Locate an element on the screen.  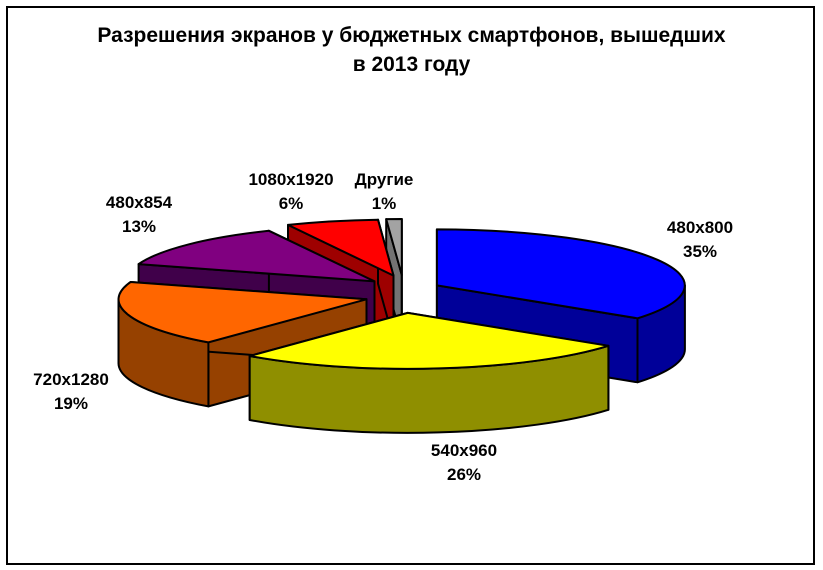
slice-label-category: 540x960 is located at coordinates (464, 450).